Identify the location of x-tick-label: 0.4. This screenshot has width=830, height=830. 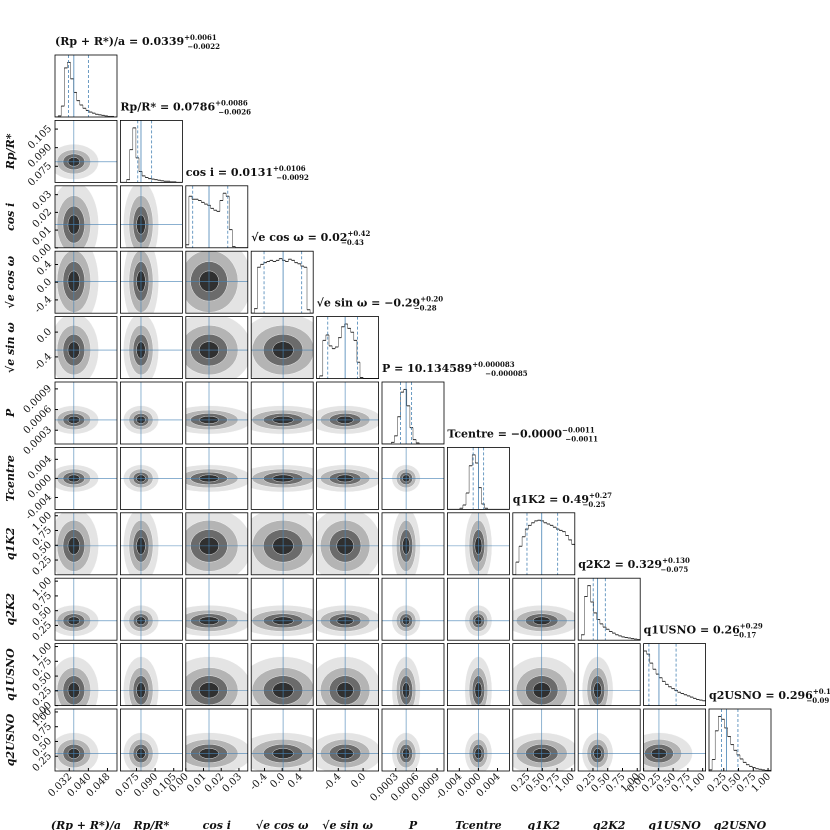
(295, 780).